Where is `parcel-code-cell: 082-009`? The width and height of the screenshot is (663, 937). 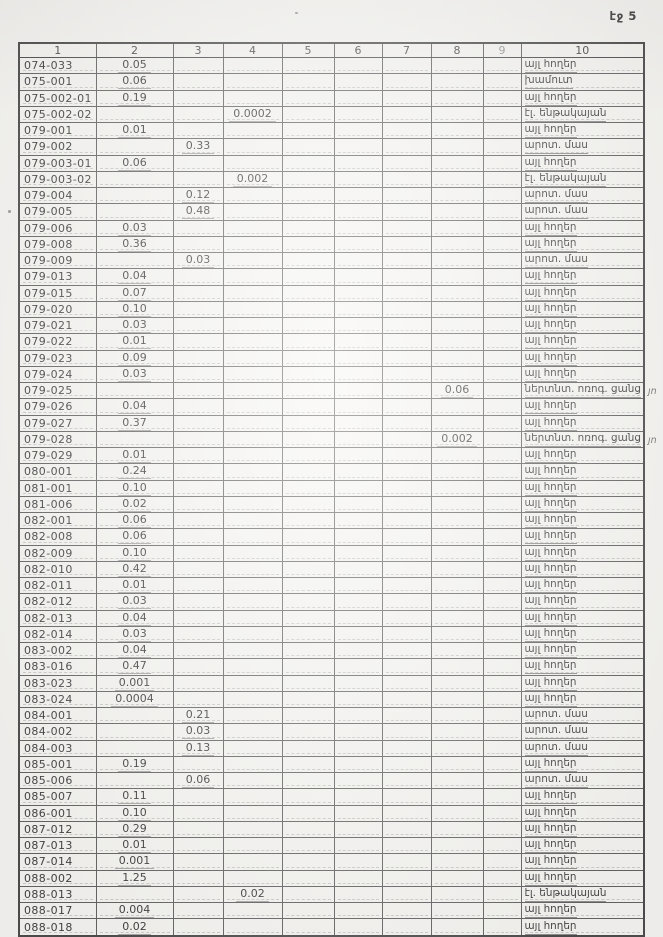 parcel-code-cell: 082-009 is located at coordinates (57, 553).